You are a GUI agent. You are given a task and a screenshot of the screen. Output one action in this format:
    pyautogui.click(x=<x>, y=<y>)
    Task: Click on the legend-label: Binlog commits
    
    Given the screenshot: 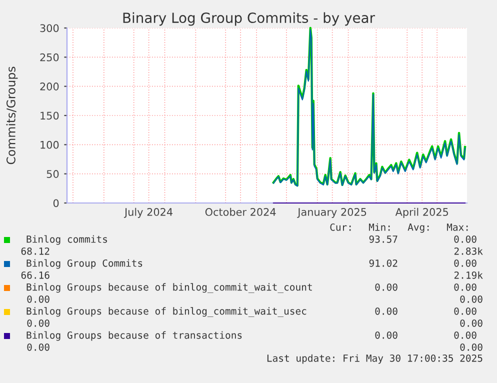 What is the action you would take?
    pyautogui.click(x=66, y=240)
    